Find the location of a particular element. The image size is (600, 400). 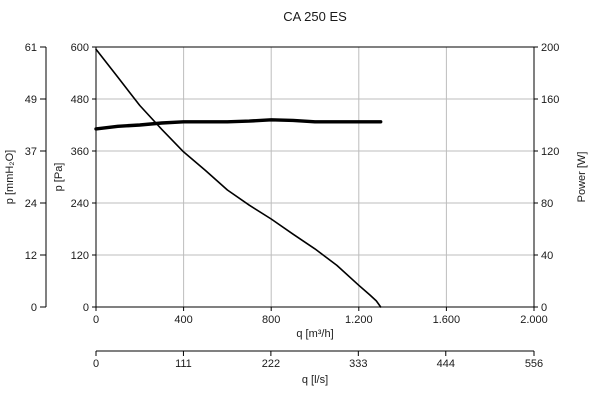

y-pa-tick-label: 240 is located at coordinates (80, 204).